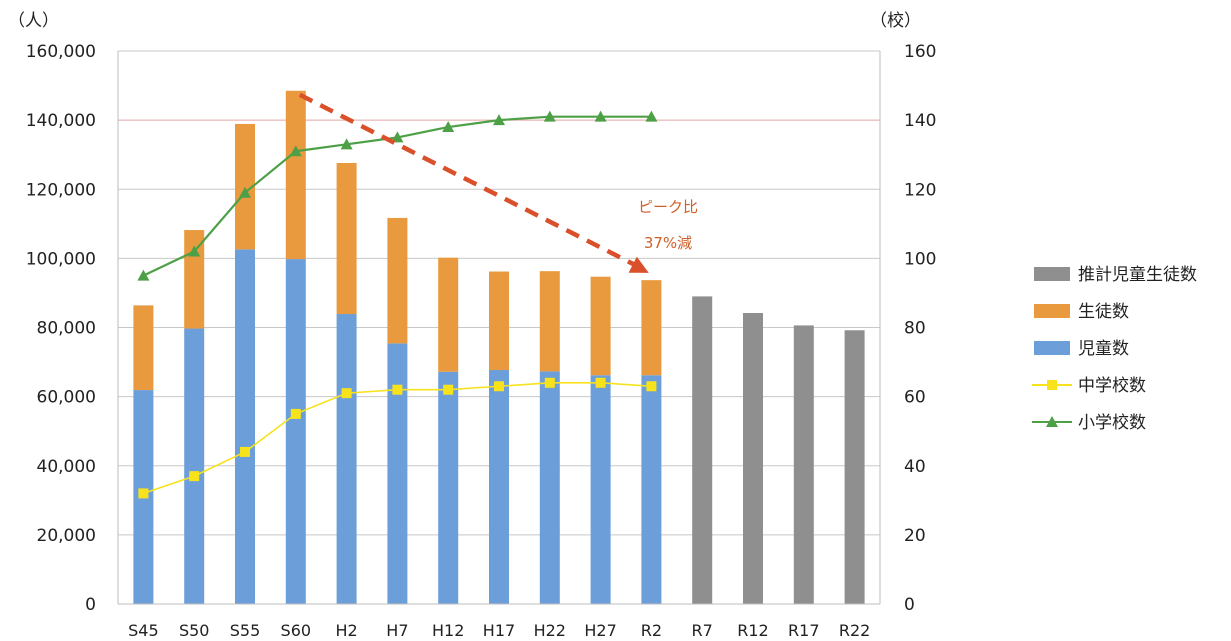 The height and width of the screenshot is (641, 1231). Describe the element at coordinates (638, 264) in the screenshot. I see `annotation-arrow-head` at that location.